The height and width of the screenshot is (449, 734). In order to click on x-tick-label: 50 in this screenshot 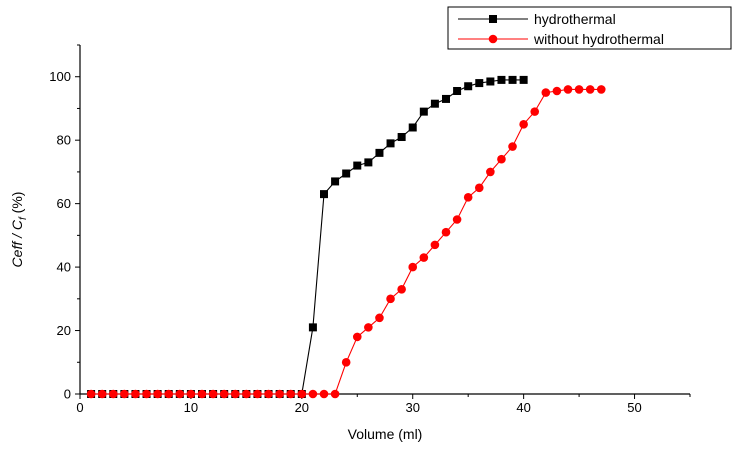, I will do `click(634, 407)`.